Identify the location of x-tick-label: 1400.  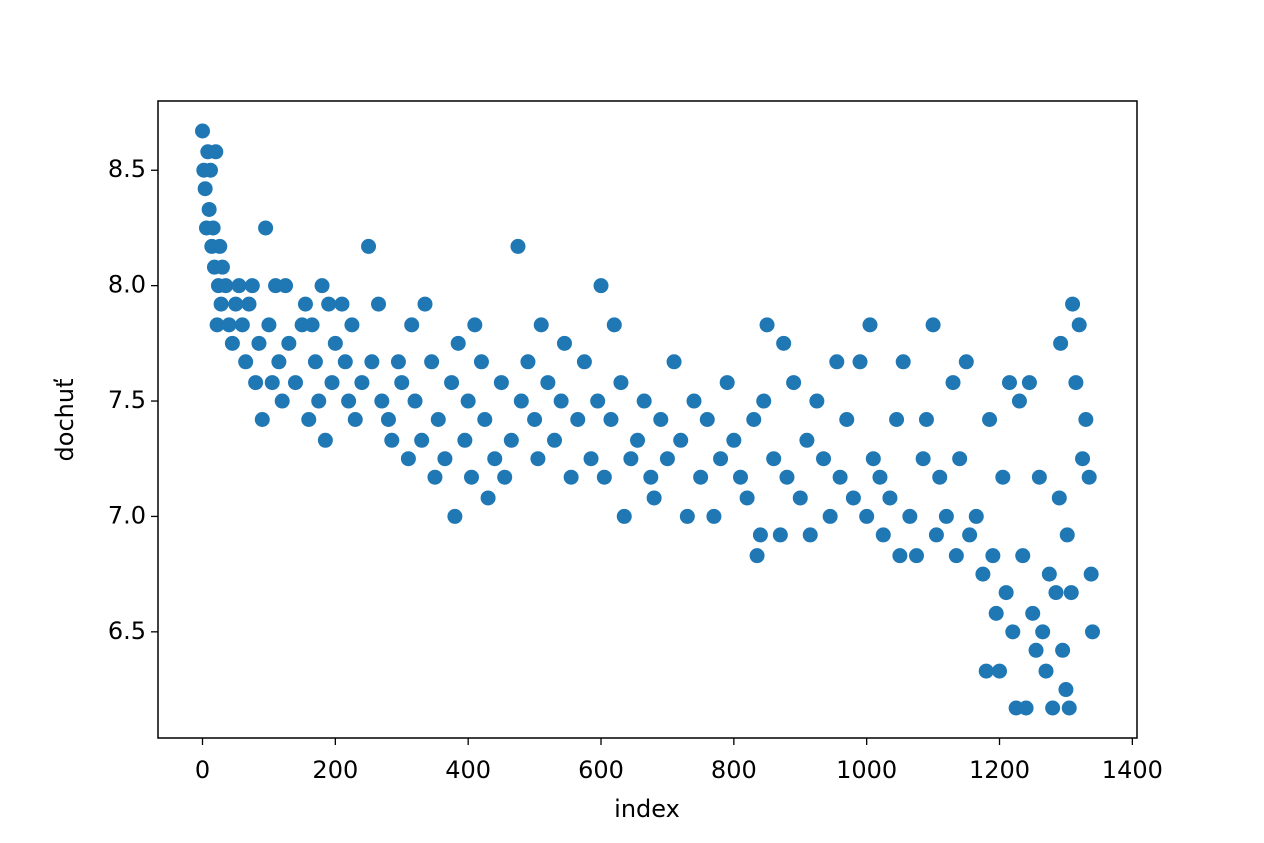
(1132, 770).